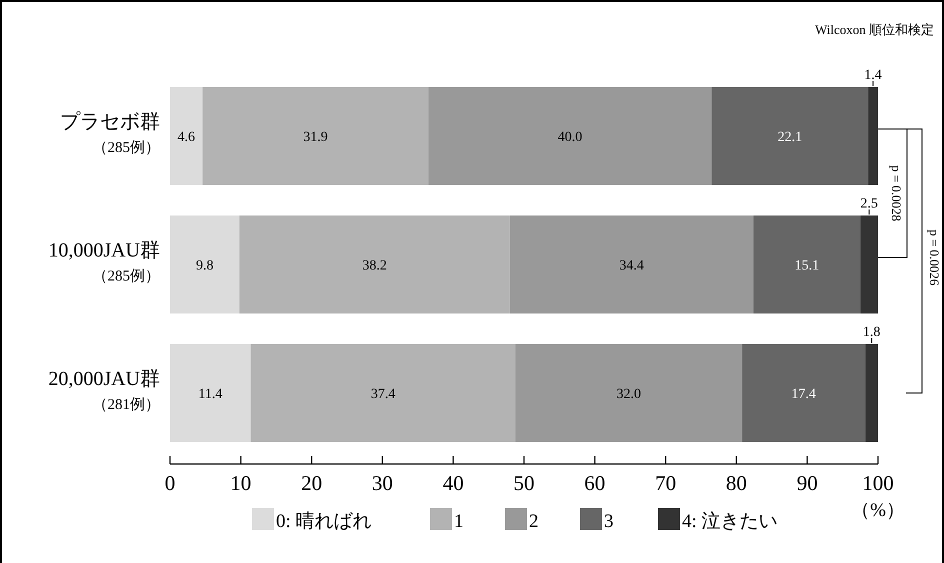  Describe the element at coordinates (459, 521) in the screenshot. I see `legend-label: 1` at that location.